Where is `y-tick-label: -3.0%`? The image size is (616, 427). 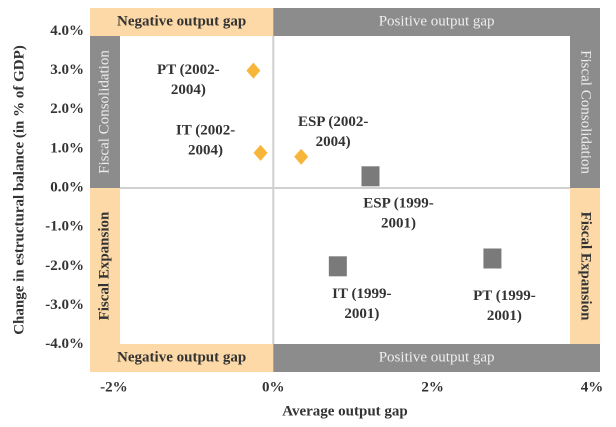 y-tick-label: -3.0% is located at coordinates (64, 305).